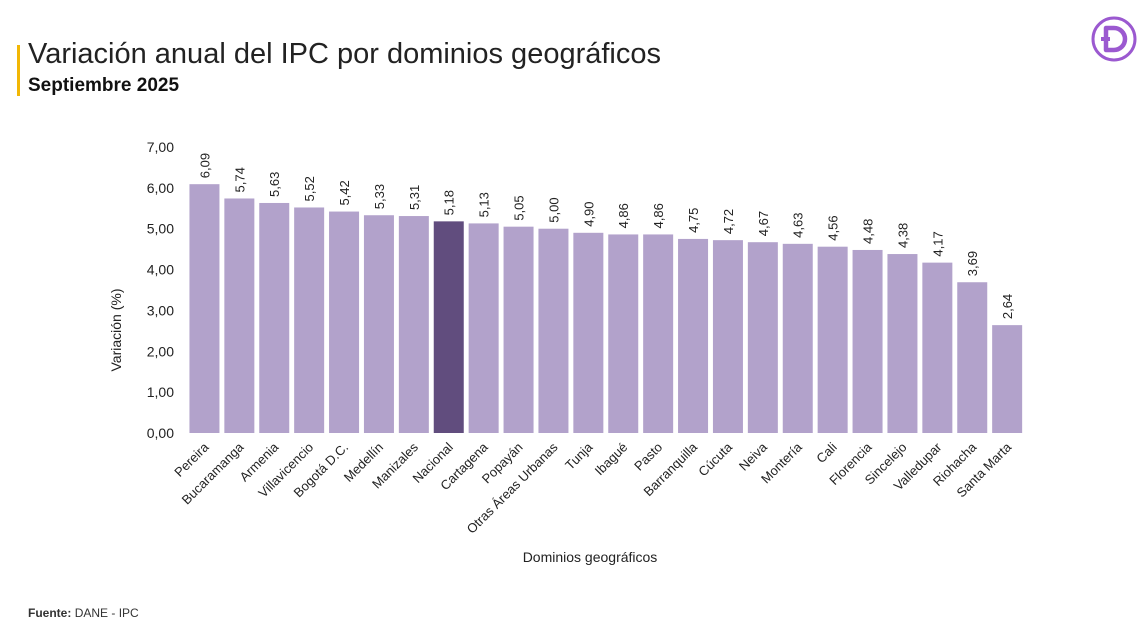 The width and height of the screenshot is (1137, 620). Describe the element at coordinates (344, 322) in the screenshot. I see `bar-bogotá-d-c-` at that location.